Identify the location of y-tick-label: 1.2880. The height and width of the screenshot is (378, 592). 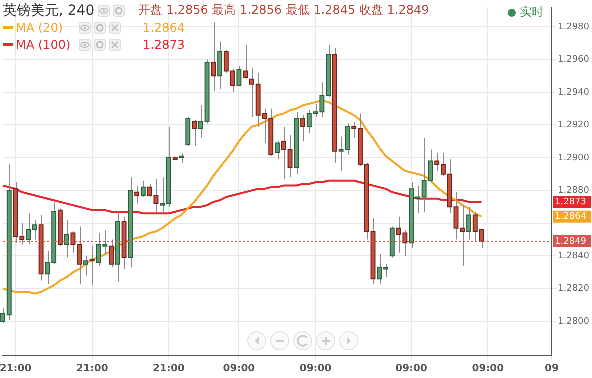
(574, 191).